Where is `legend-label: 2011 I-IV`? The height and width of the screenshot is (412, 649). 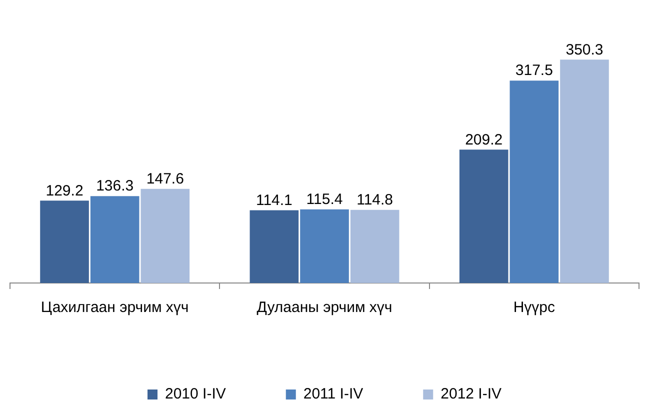
legend-label: 2011 I-IV is located at coordinates (333, 394).